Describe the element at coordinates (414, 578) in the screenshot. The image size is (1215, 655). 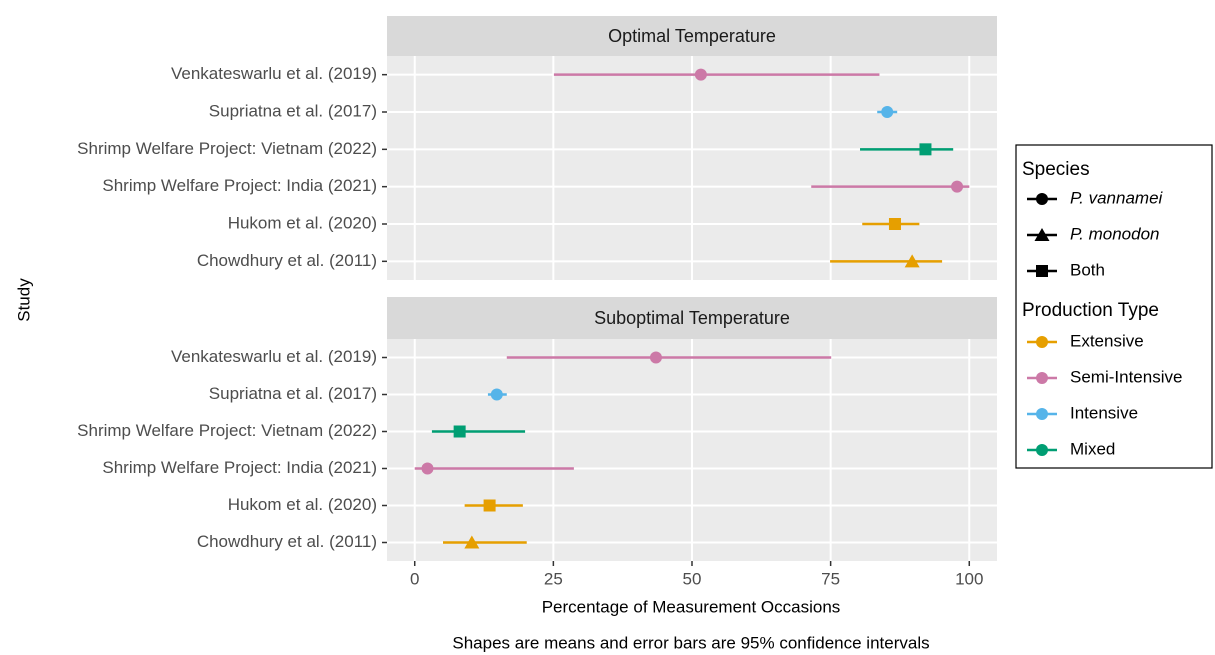
I see `x-tick-label: 0` at that location.